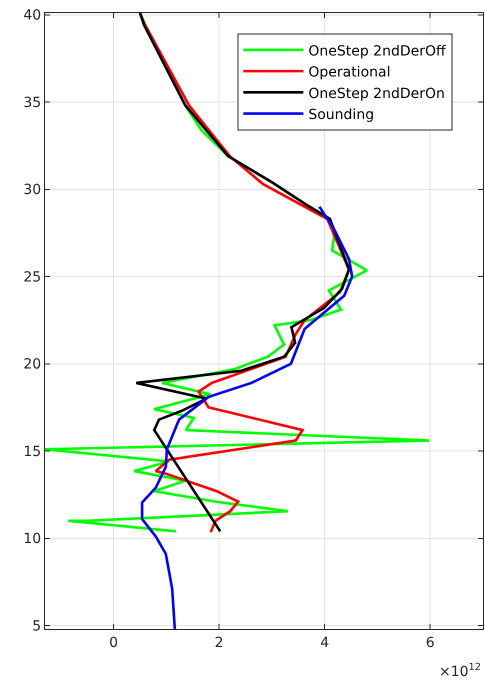 The height and width of the screenshot is (690, 485). What do you see at coordinates (325, 642) in the screenshot?
I see `x-tick-label: 4` at bounding box center [325, 642].